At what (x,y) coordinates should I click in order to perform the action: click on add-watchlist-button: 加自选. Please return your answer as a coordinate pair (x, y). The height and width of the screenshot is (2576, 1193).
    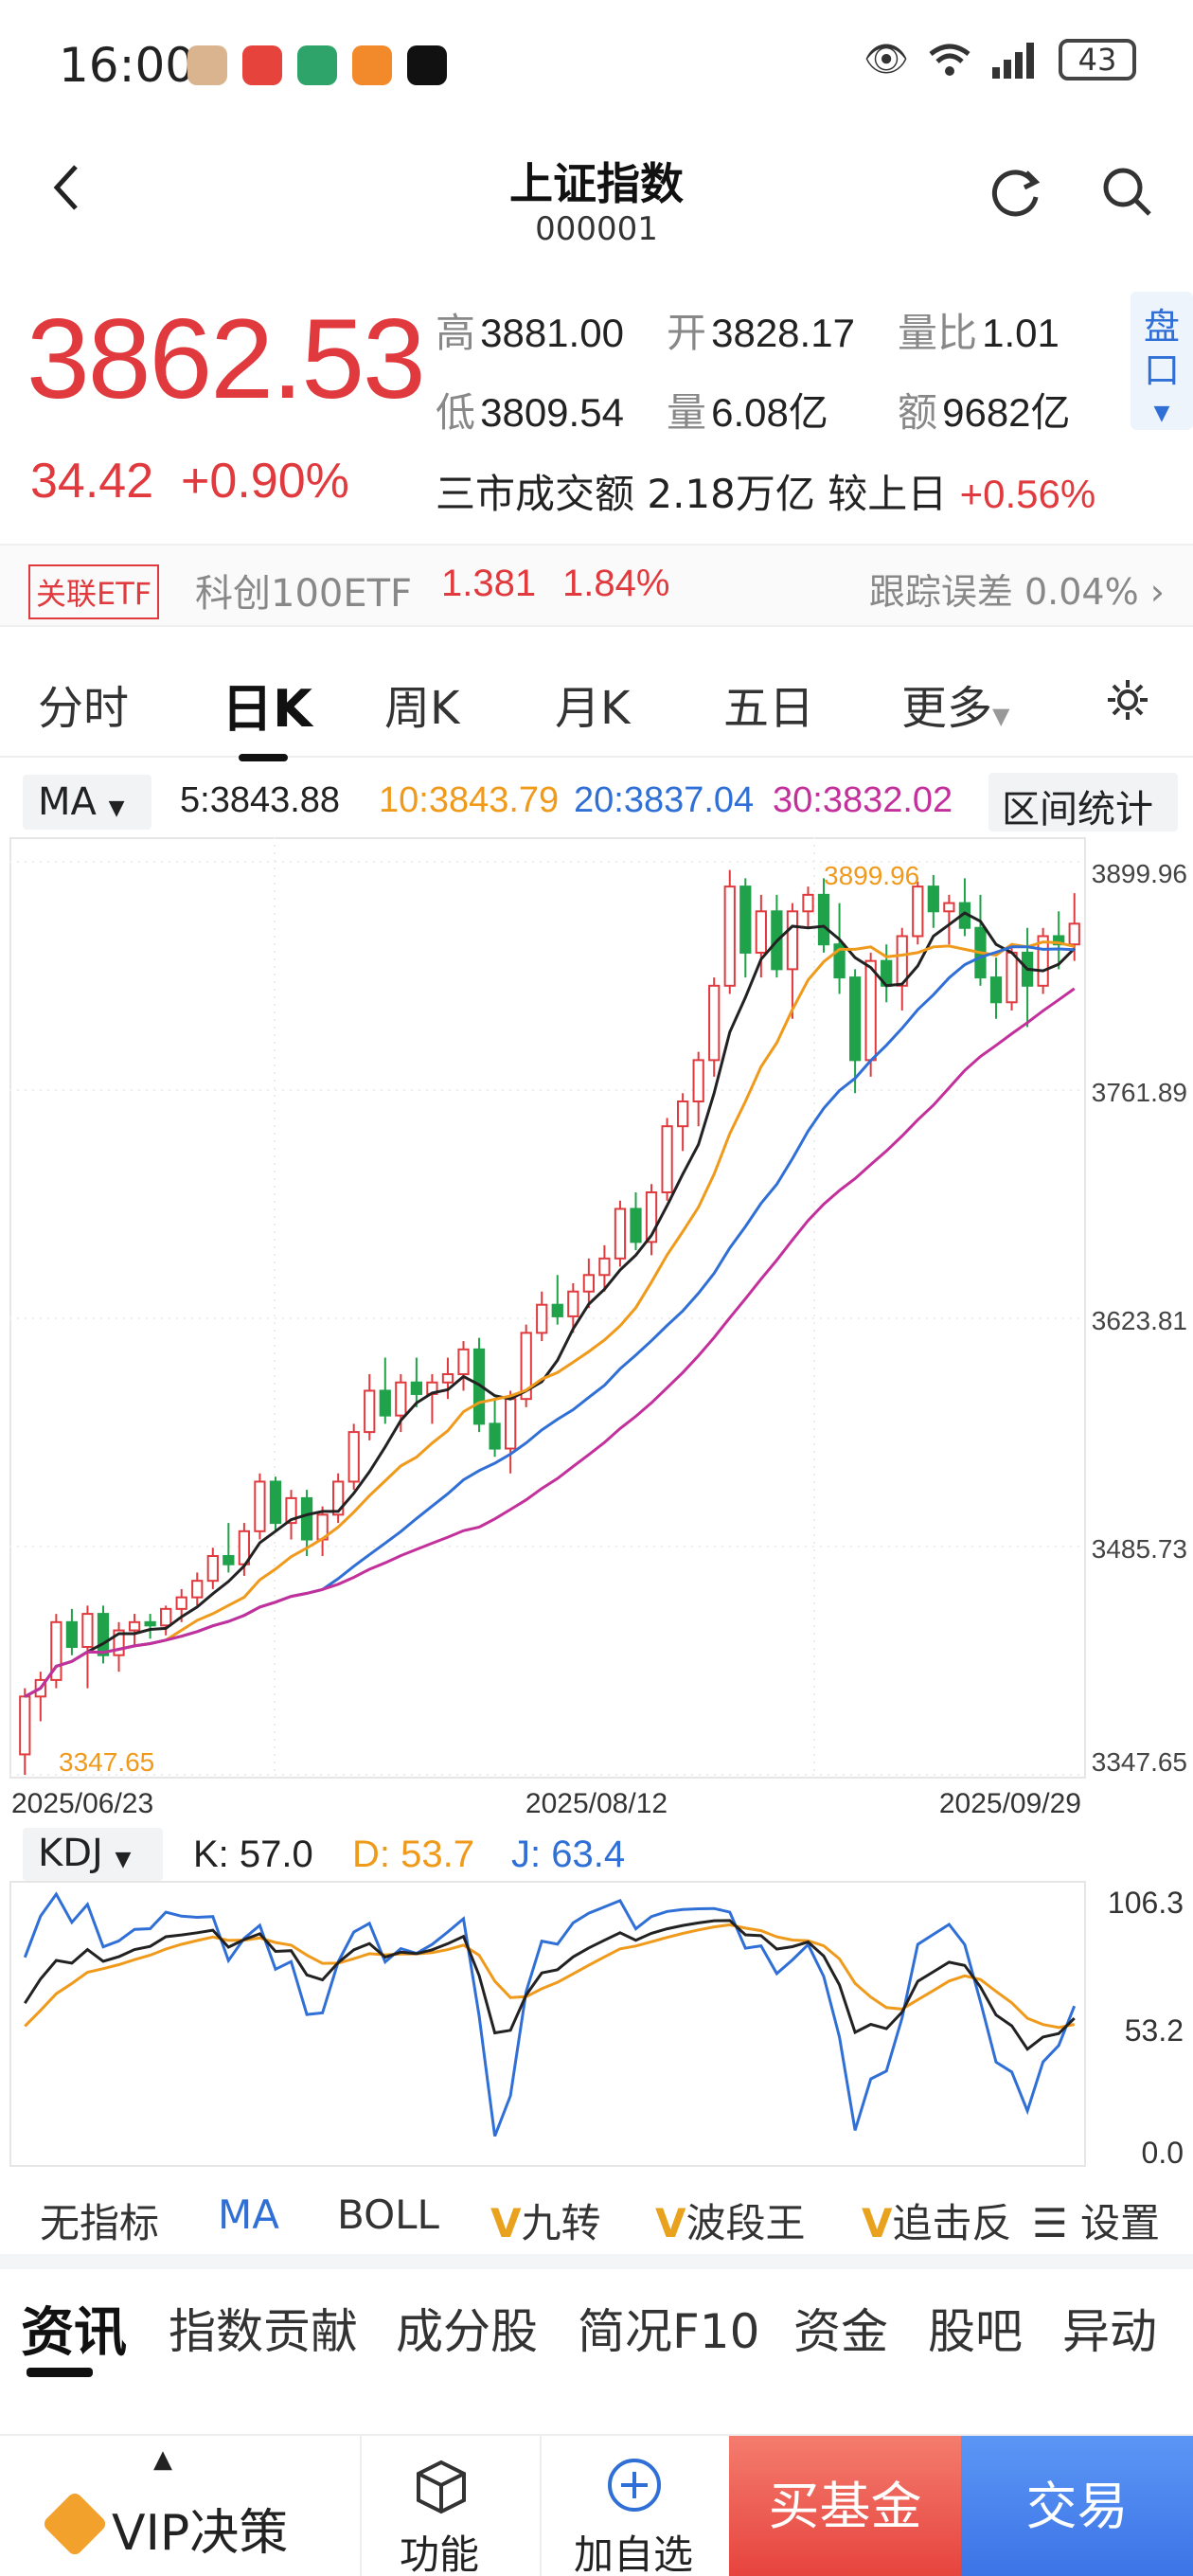
    Looking at the image, I should click on (634, 2506).